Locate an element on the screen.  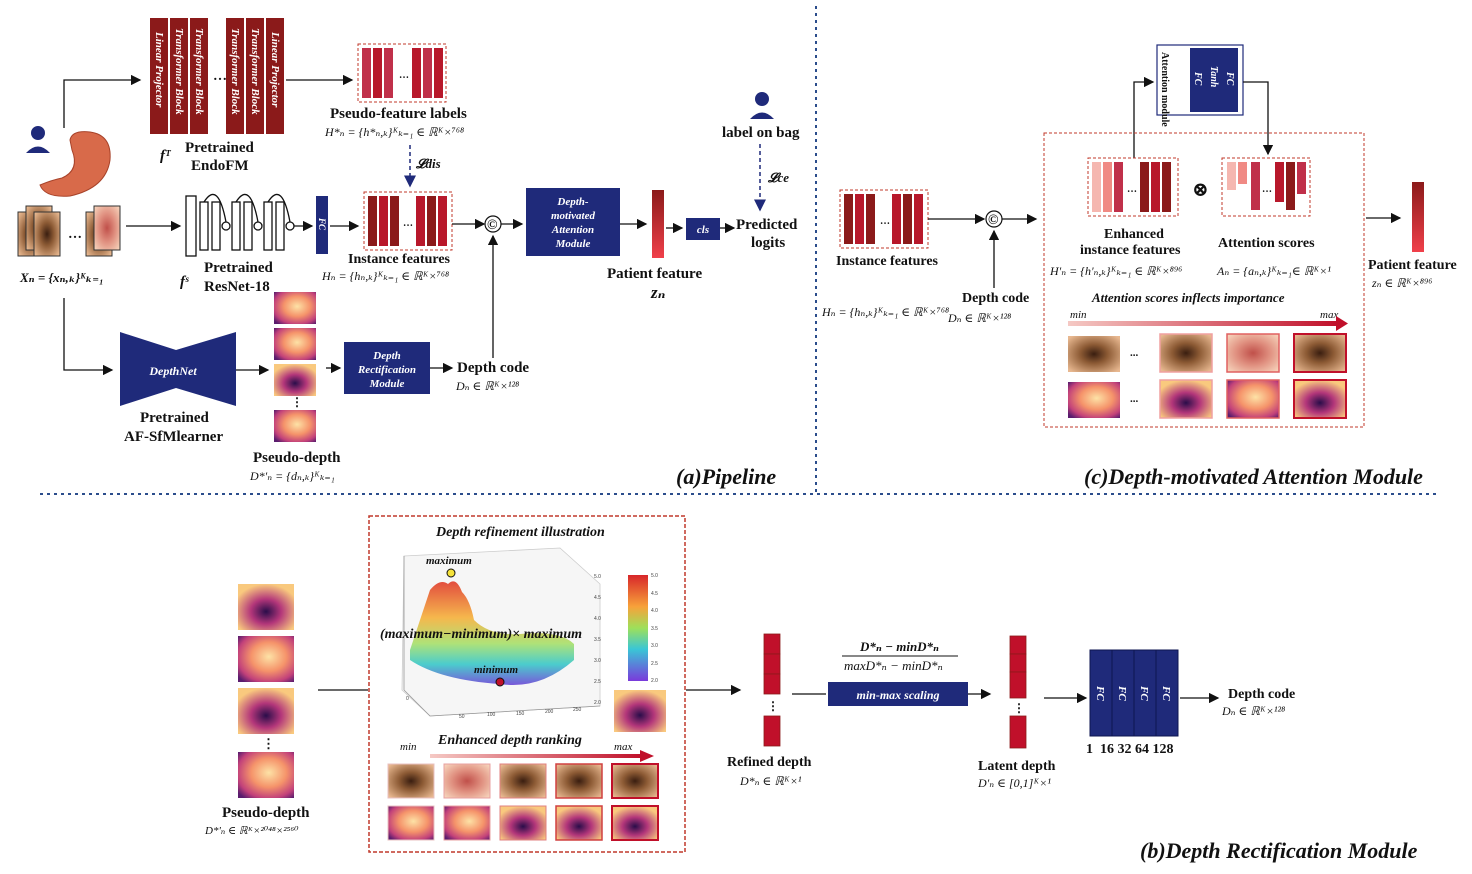
fc-b-3: FC is located at coordinates (1144, 693).